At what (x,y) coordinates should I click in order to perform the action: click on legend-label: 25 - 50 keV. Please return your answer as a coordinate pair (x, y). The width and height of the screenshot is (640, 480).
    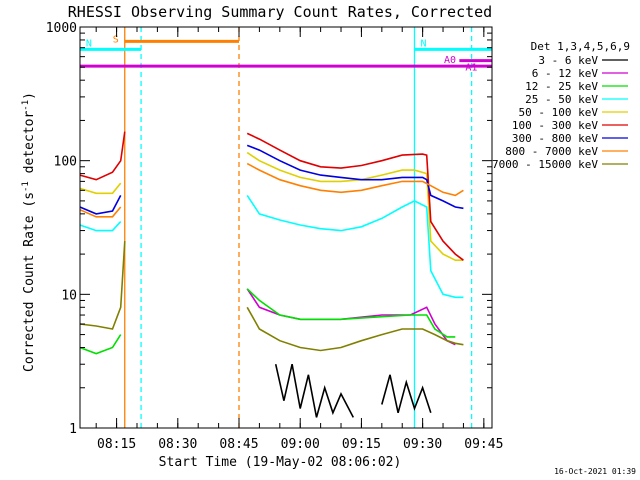
    Looking at the image, I should click on (561, 99).